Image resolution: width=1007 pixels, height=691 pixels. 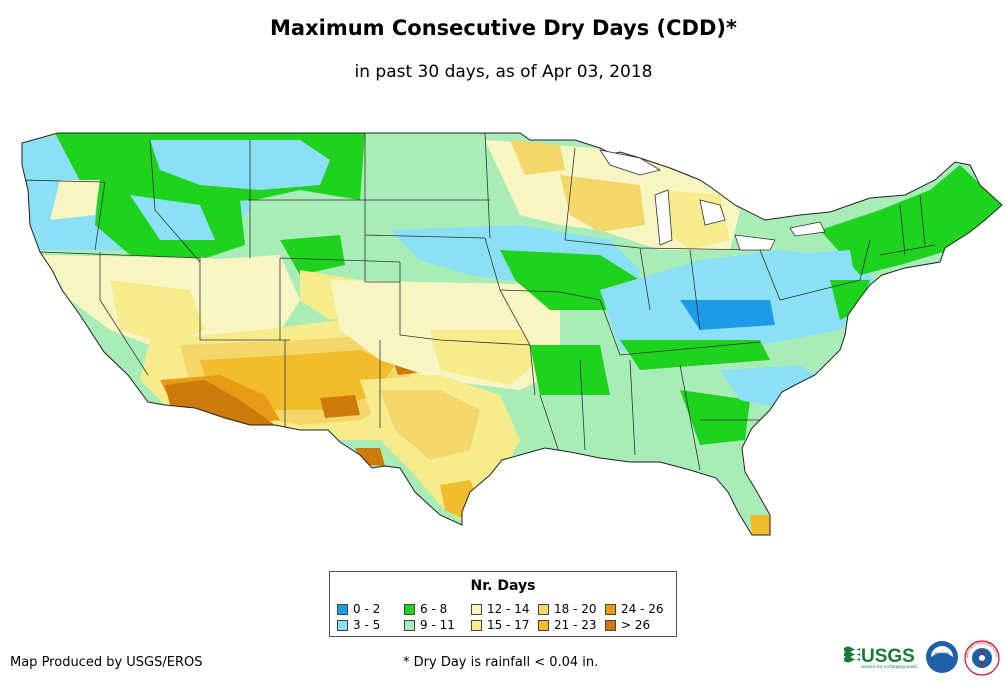 I want to click on cdd-zone-6-8-colorado, so click(x=312, y=255).